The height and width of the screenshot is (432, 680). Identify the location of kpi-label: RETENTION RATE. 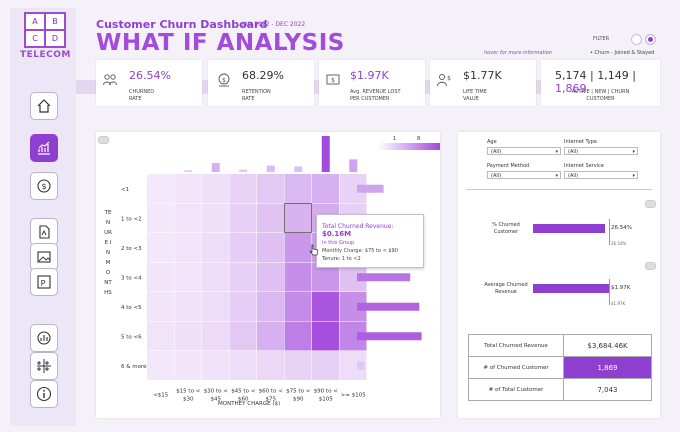
(256, 95).